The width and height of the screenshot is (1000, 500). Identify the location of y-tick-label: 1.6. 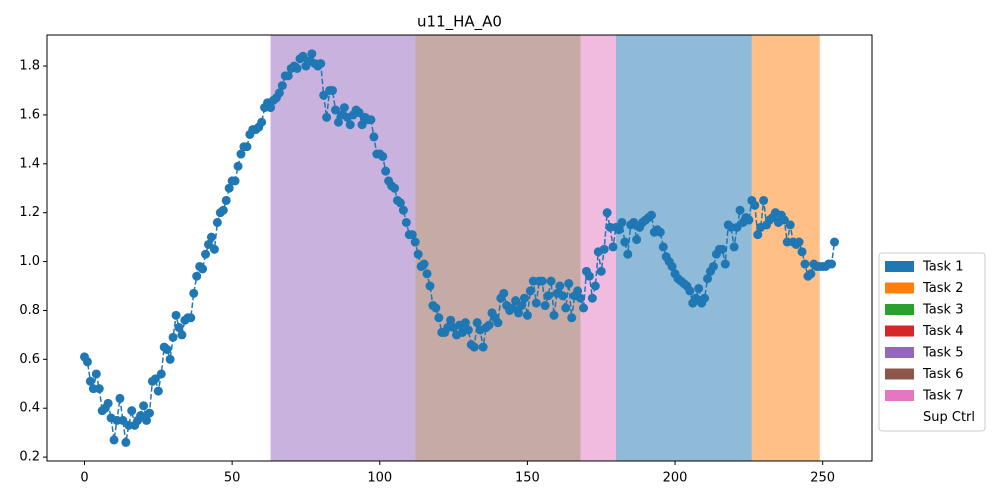
(29, 114).